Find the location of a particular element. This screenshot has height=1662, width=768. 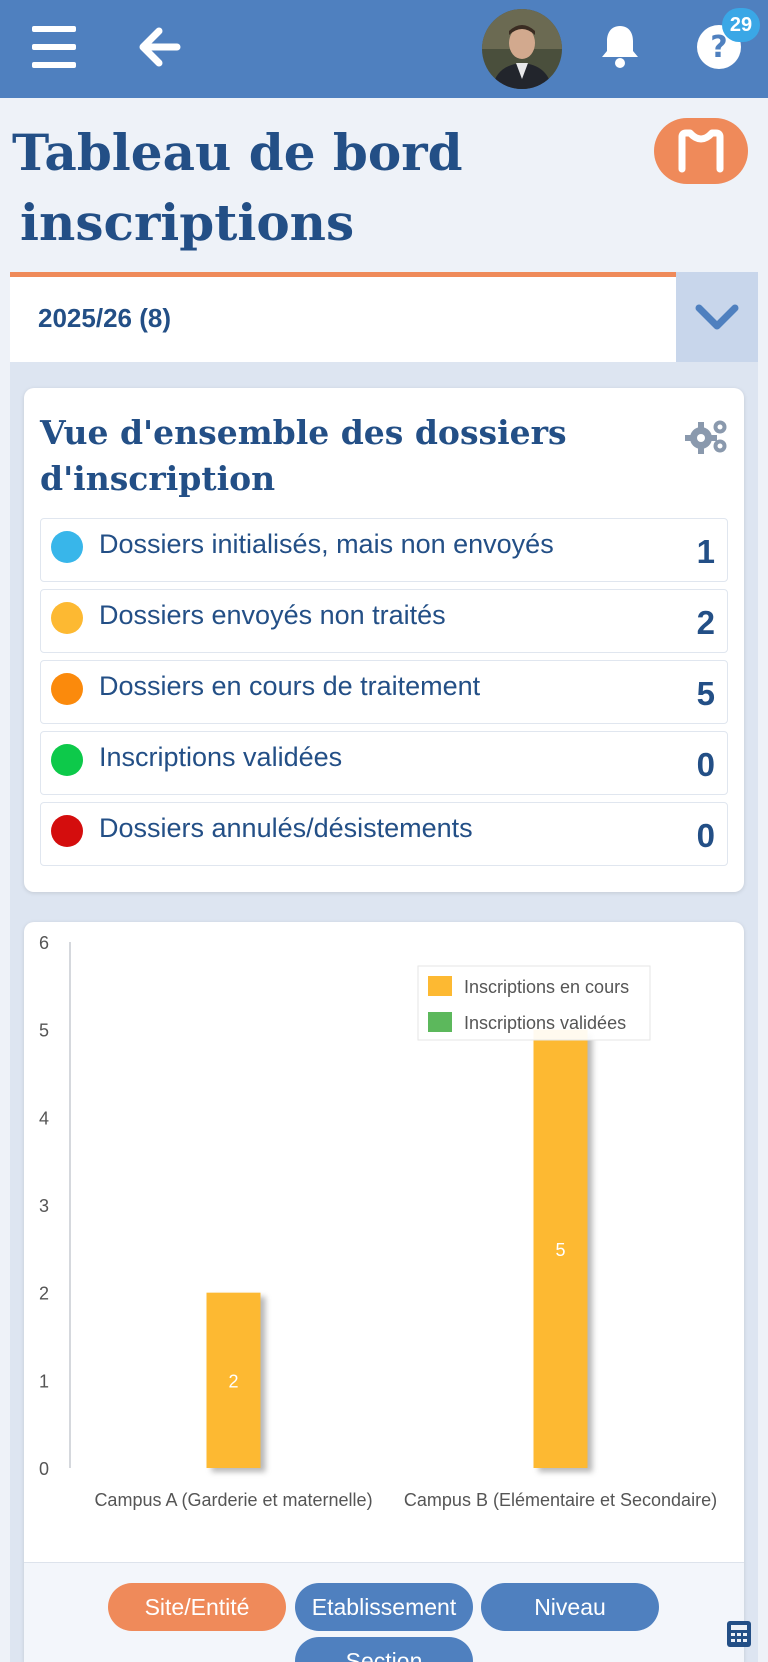

bar-data-label: 5 is located at coordinates (560, 1250).